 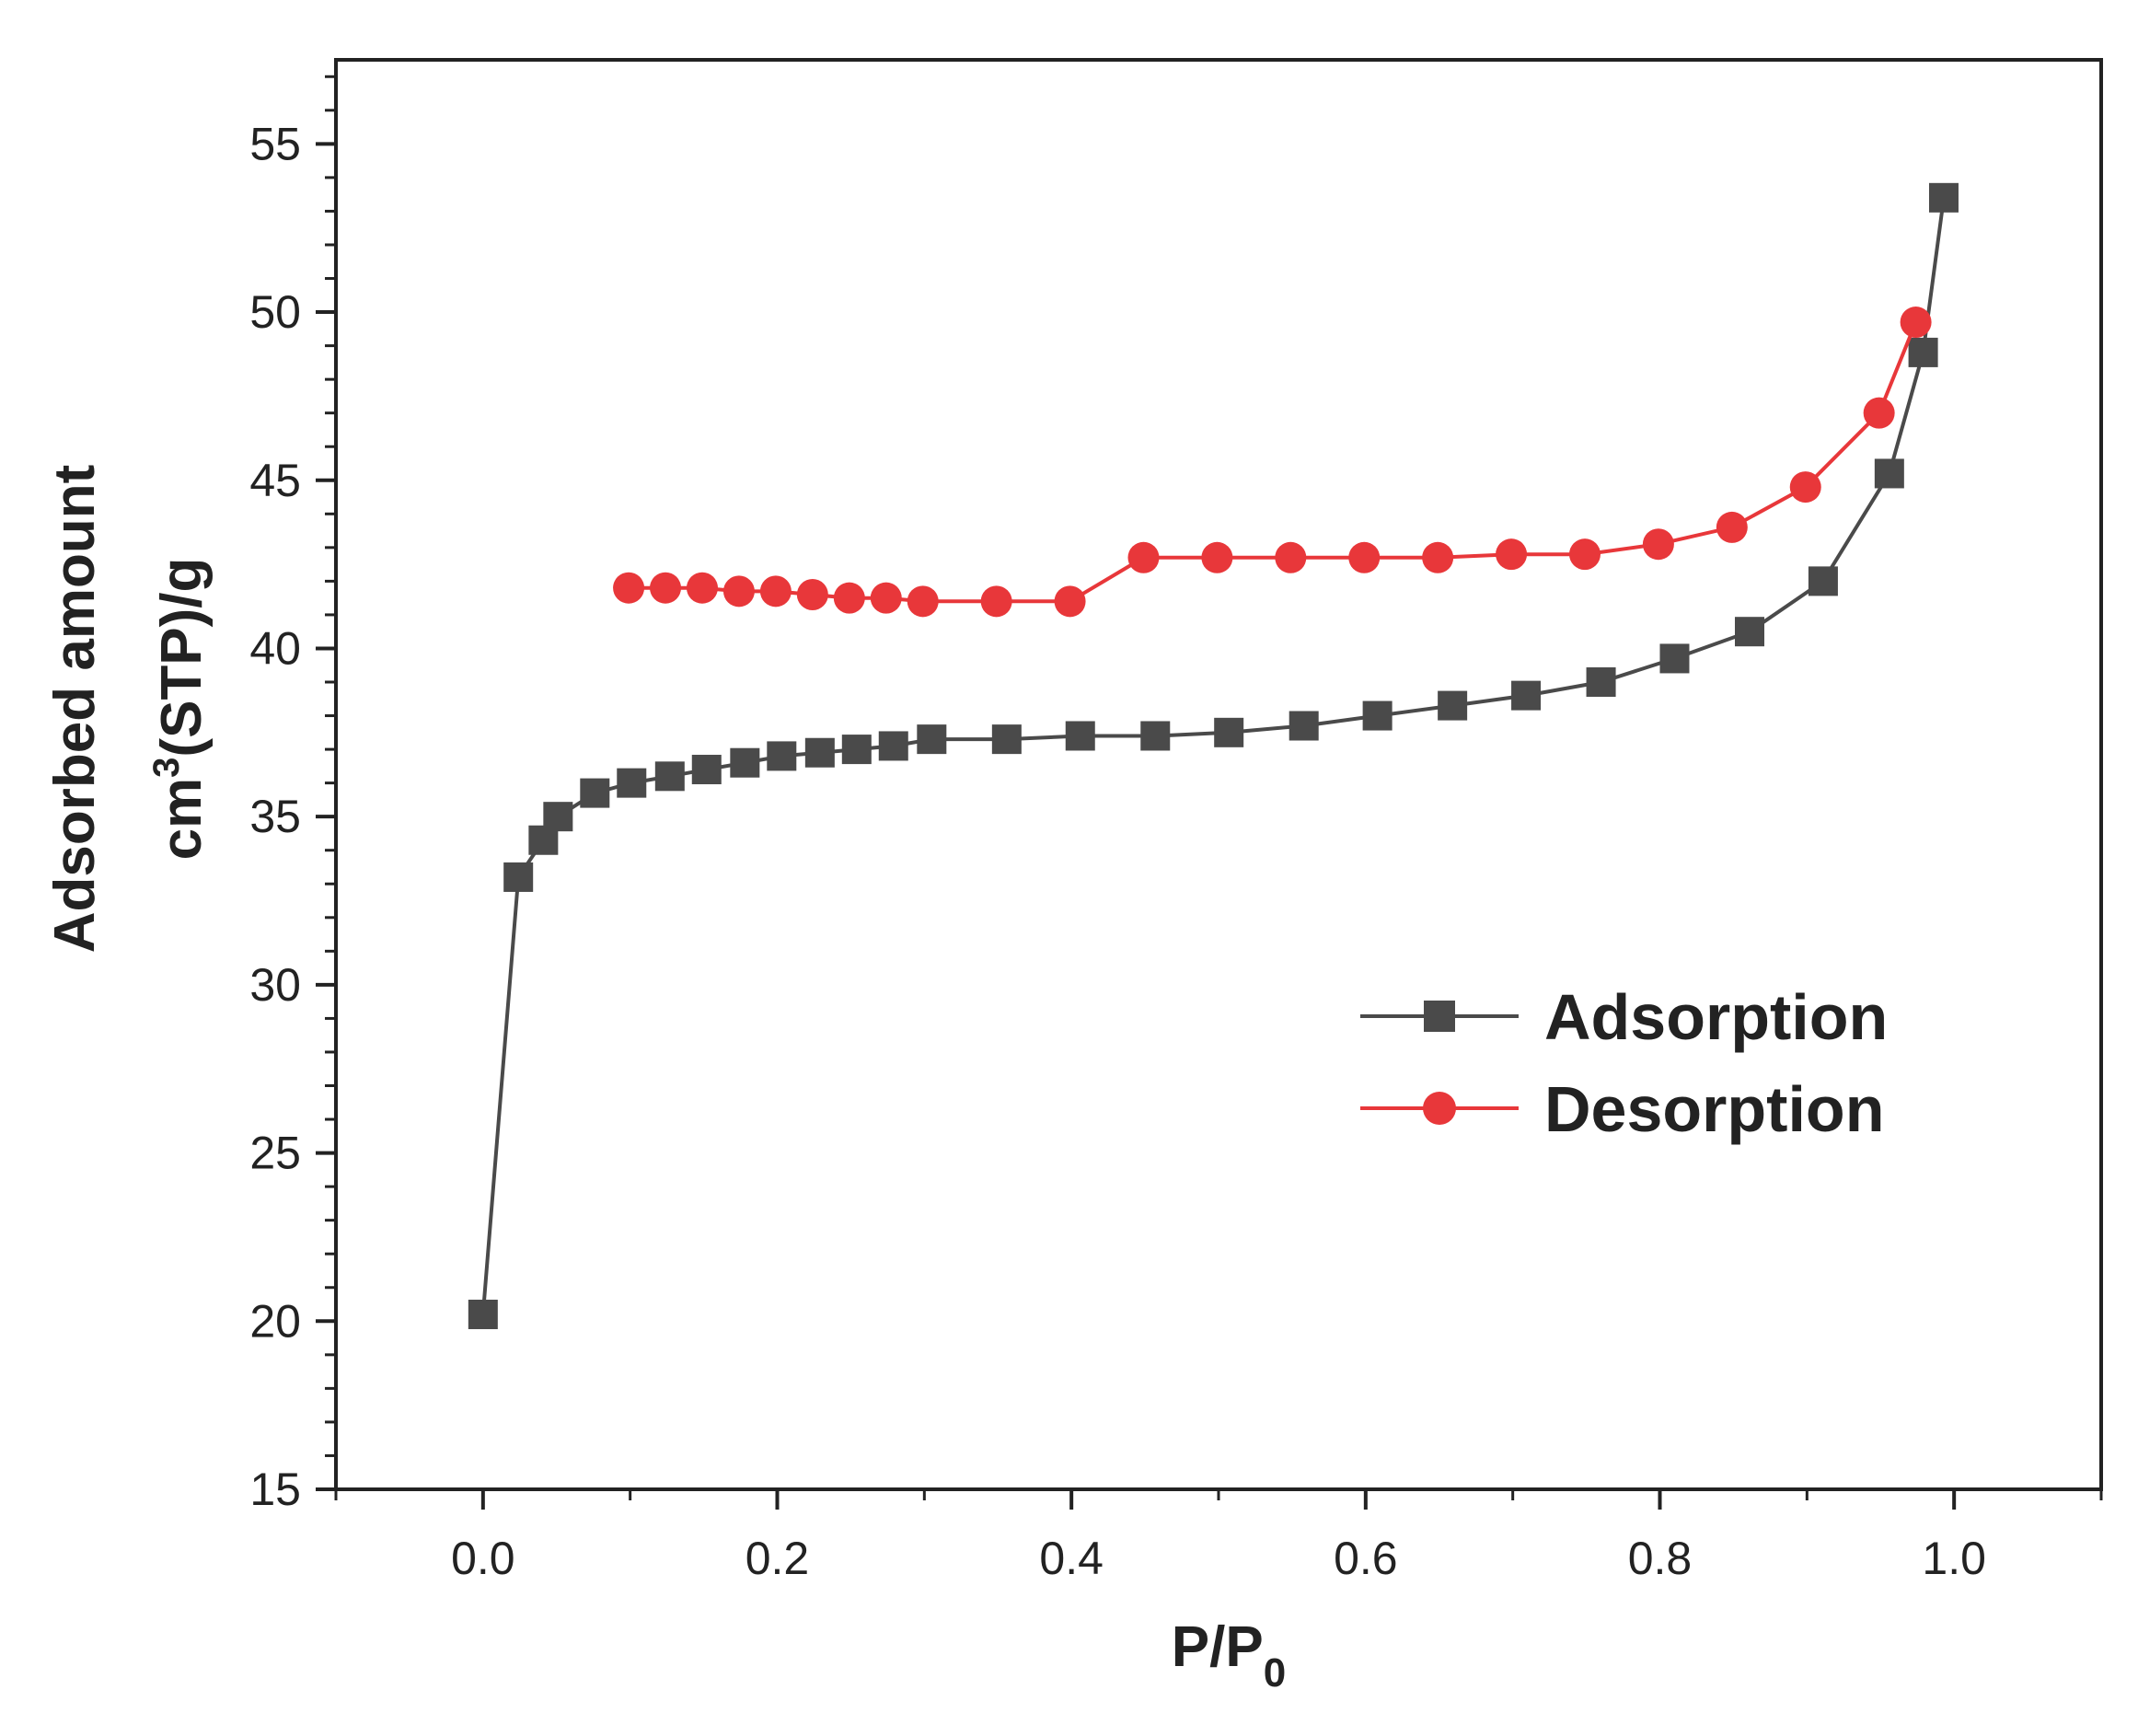 I want to click on x-tick-label: 0.4, so click(x=1071, y=1558).